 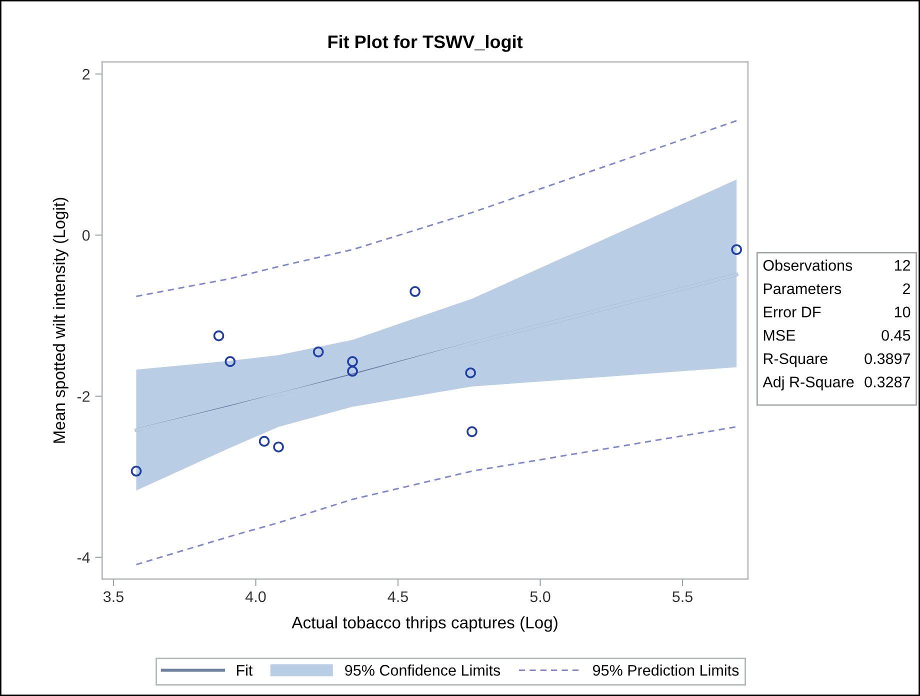 What do you see at coordinates (902, 265) in the screenshot?
I see `text: 12` at bounding box center [902, 265].